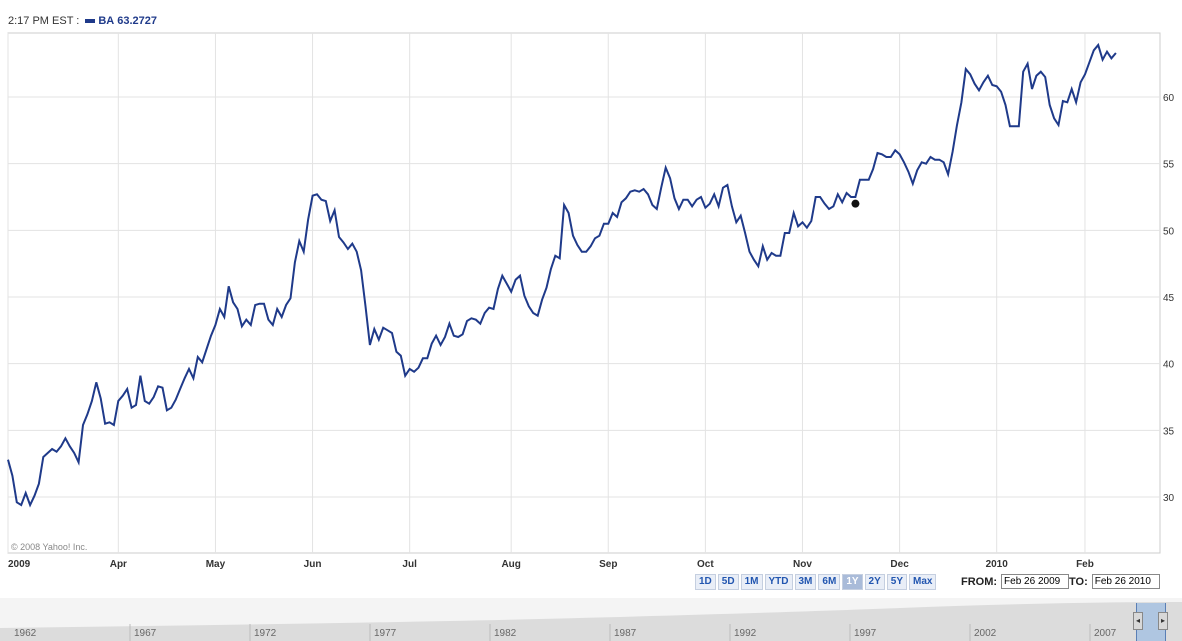 This screenshot has width=1182, height=641. I want to click on scrubber-year-label: 2002, so click(985, 633).